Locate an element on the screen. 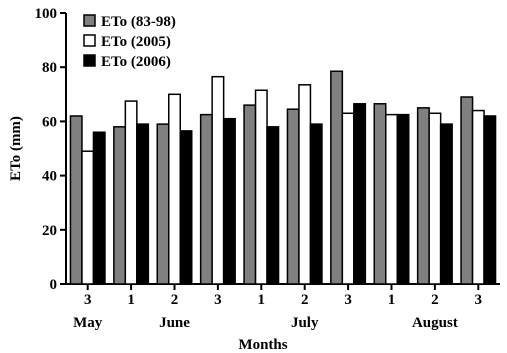 The width and height of the screenshot is (507, 353). y-tick-label: 40 is located at coordinates (49, 177).